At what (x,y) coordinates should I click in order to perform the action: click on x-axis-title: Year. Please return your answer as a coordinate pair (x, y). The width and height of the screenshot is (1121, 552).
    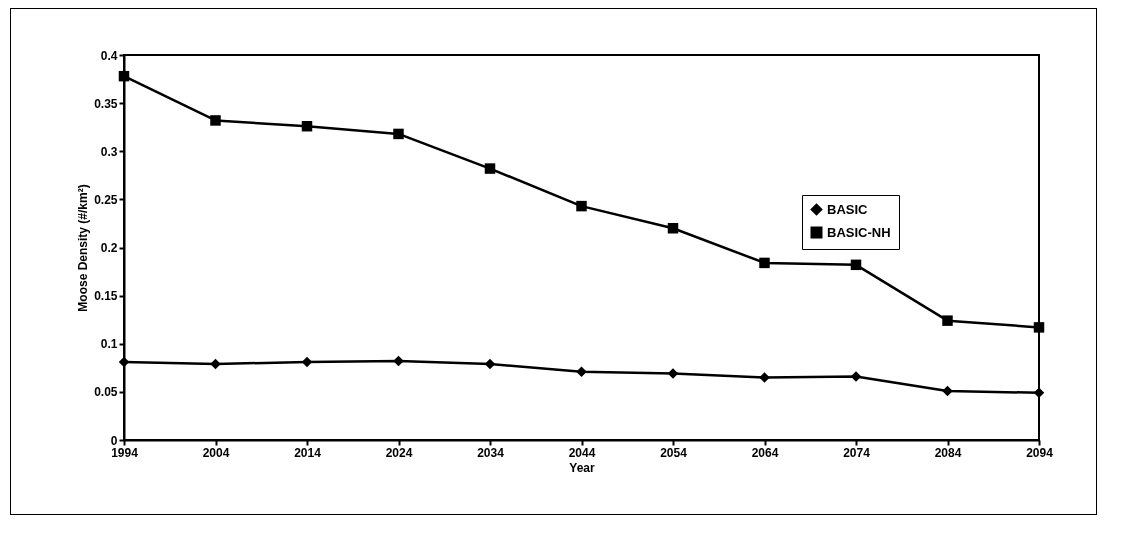
    Looking at the image, I should click on (582, 467).